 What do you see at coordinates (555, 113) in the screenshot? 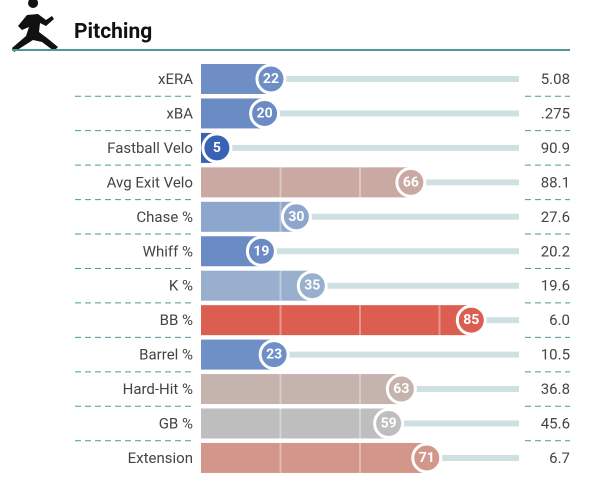
I see `stat-value: .275` at bounding box center [555, 113].